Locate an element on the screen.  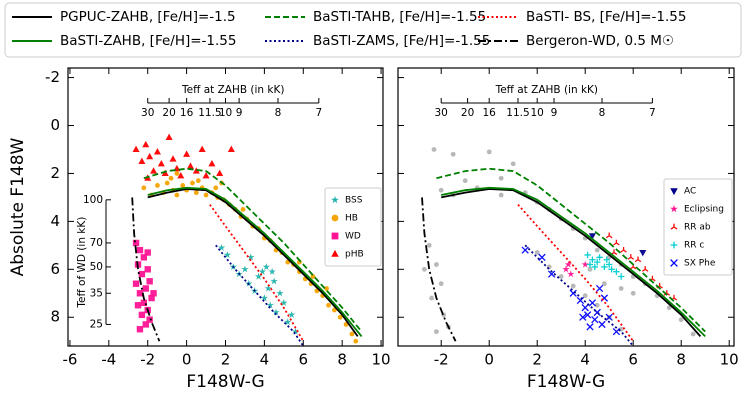
x-tick-label: 10 is located at coordinates (729, 360).